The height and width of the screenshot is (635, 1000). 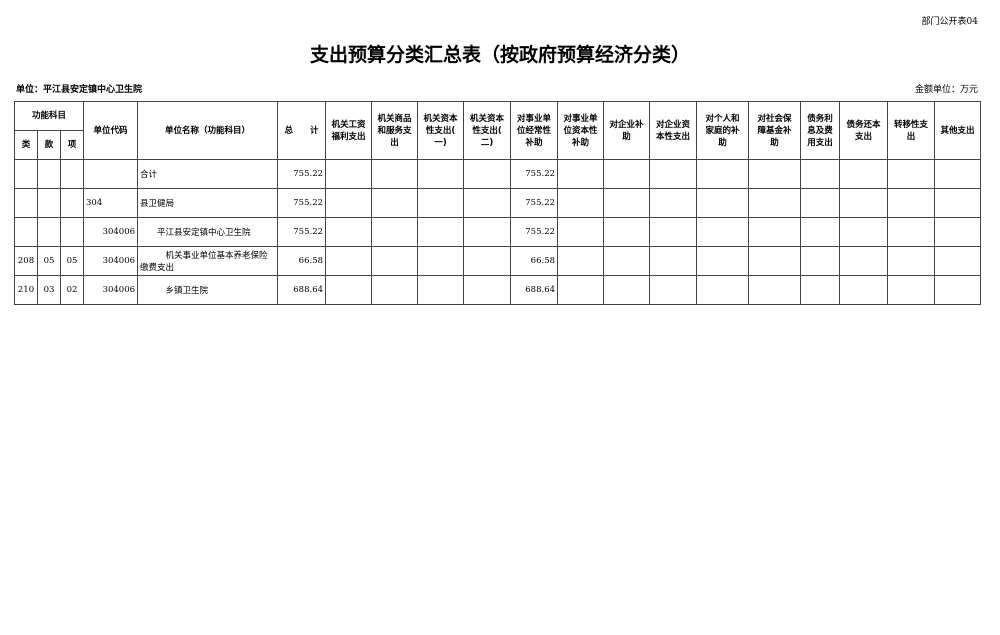 I want to click on table-row: 304 县卫健局 755.22 755.22, so click(x=498, y=203).